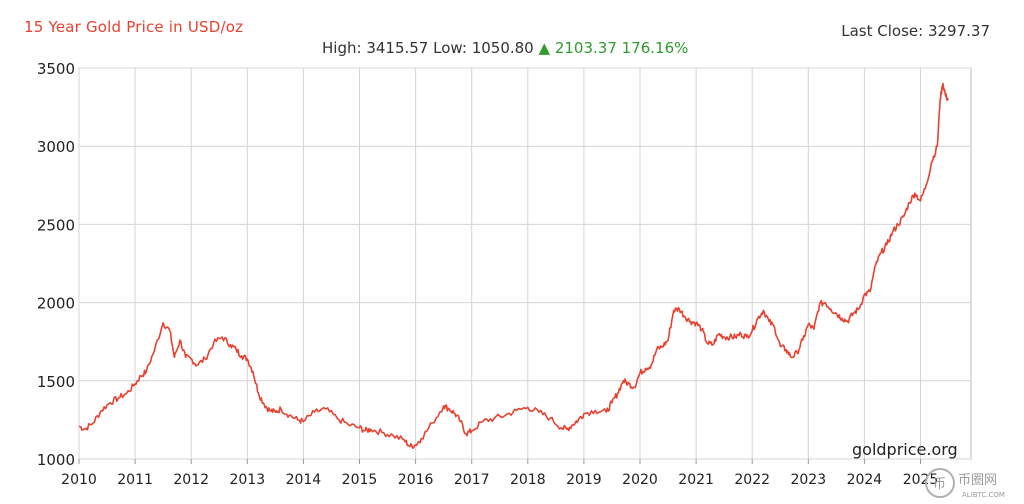  I want to click on watermark-glyph: 币, so click(939, 484).